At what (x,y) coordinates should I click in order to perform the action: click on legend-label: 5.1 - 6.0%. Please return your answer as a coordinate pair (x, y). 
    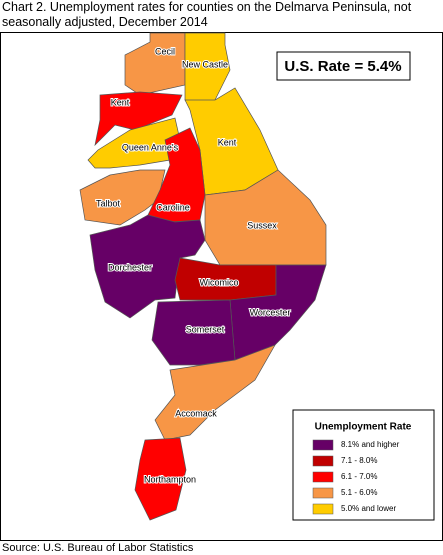
    Looking at the image, I should click on (359, 492).